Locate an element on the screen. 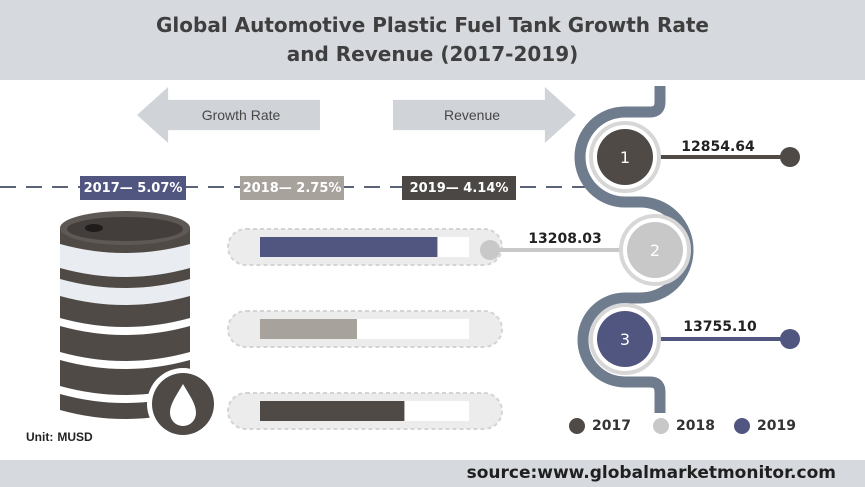 This screenshot has height=487, width=865. revenue-circle-2018 is located at coordinates (655, 250).